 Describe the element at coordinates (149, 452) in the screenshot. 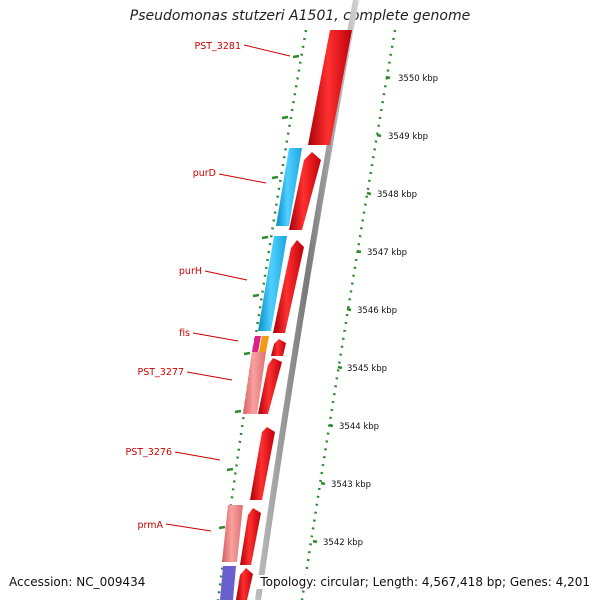

I see `gene-label: PST_3276` at that location.